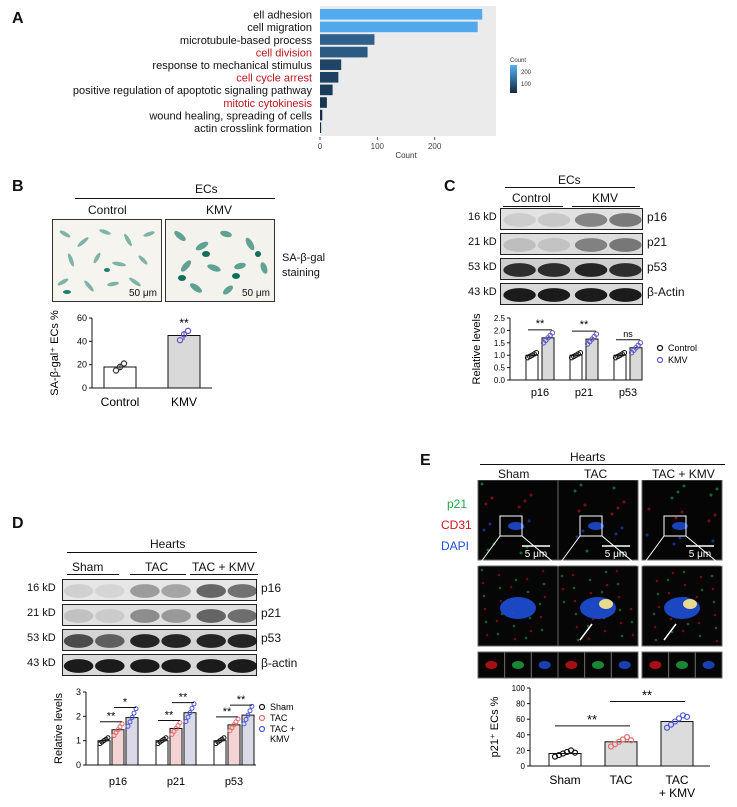 The width and height of the screenshot is (737, 807). I want to click on channel-label-p21: p21, so click(457, 504).